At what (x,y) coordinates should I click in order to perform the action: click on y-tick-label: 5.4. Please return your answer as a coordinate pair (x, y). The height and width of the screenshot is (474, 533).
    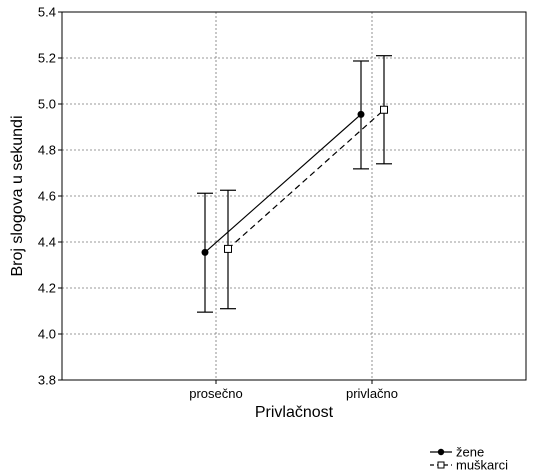
    Looking at the image, I should click on (47, 12).